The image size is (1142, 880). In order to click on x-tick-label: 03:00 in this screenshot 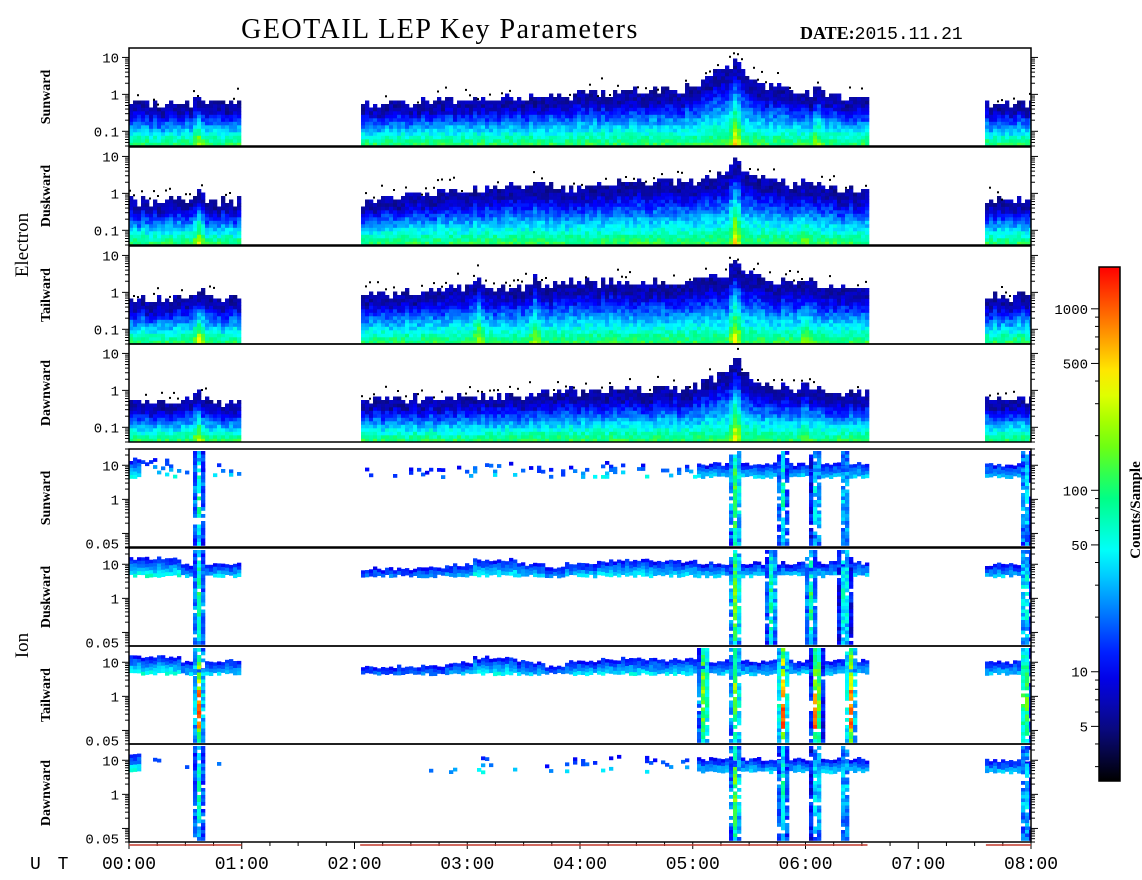, I will do `click(467, 865)`.